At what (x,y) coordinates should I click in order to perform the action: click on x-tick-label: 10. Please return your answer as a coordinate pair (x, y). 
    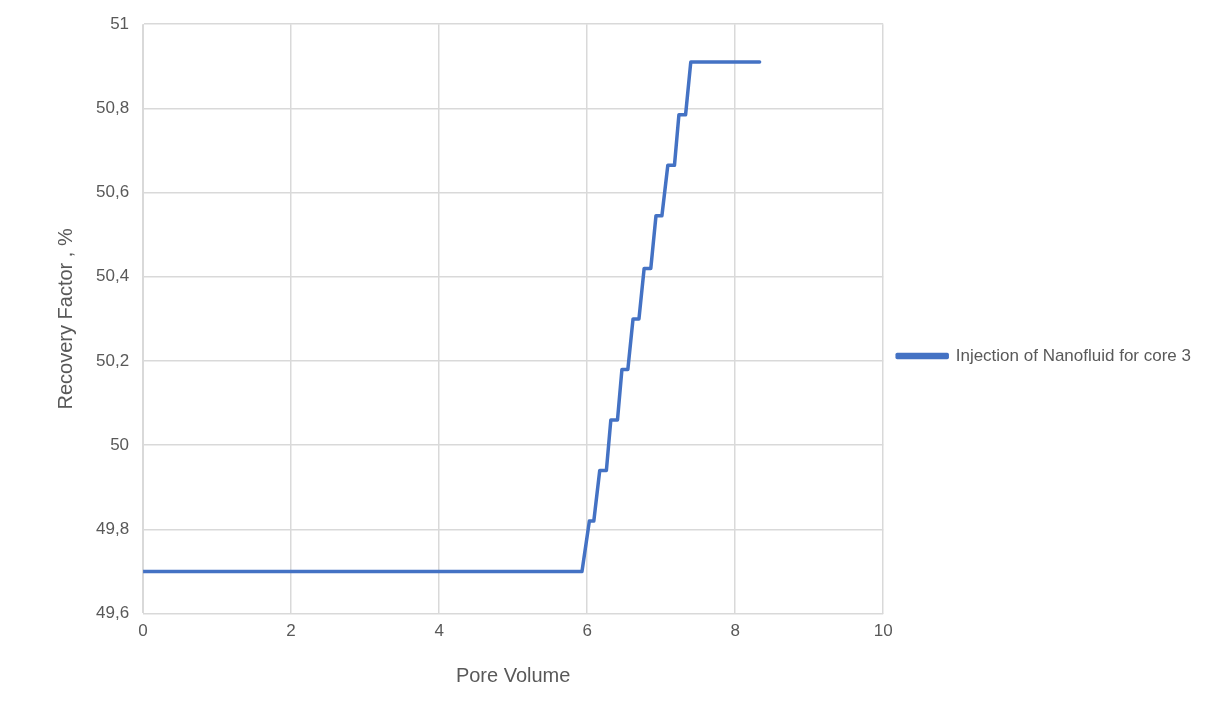
    Looking at the image, I should click on (883, 631).